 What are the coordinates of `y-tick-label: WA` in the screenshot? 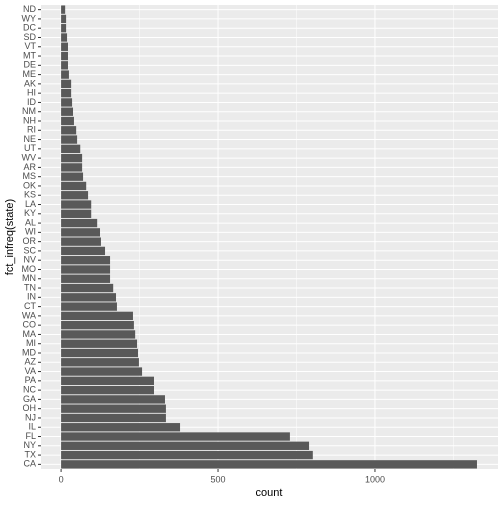 It's located at (29, 315).